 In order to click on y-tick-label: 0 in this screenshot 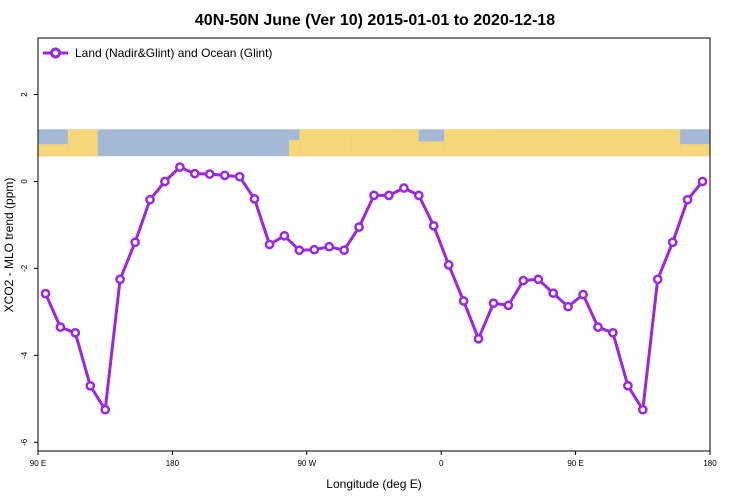, I will do `click(24, 181)`.